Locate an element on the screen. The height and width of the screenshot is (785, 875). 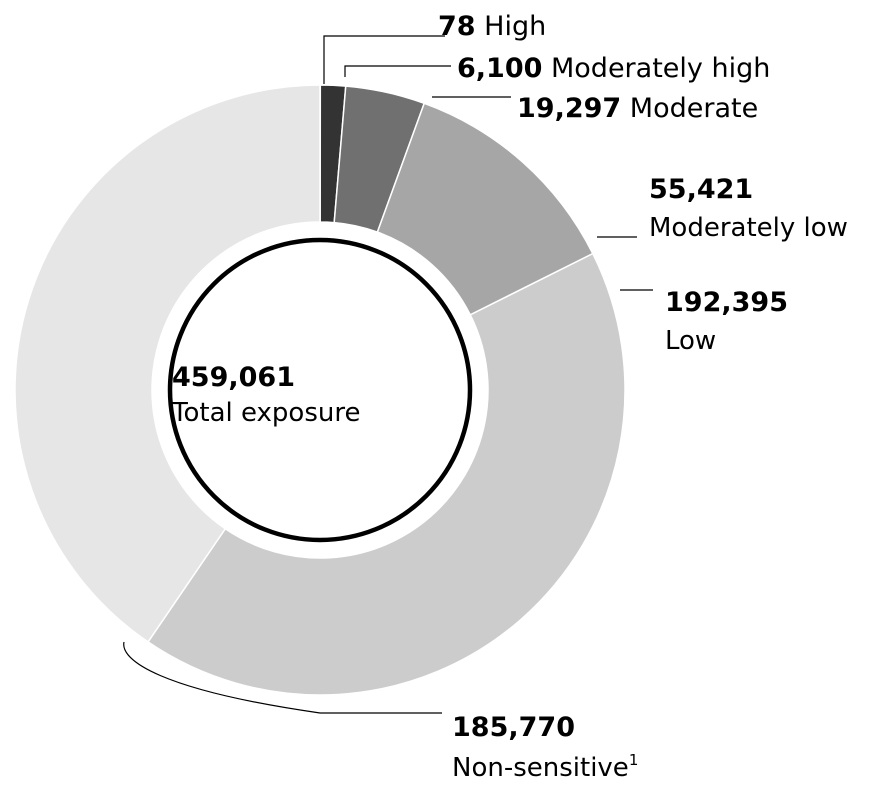
label-moderately-high-value: 6,100 is located at coordinates (499, 68).